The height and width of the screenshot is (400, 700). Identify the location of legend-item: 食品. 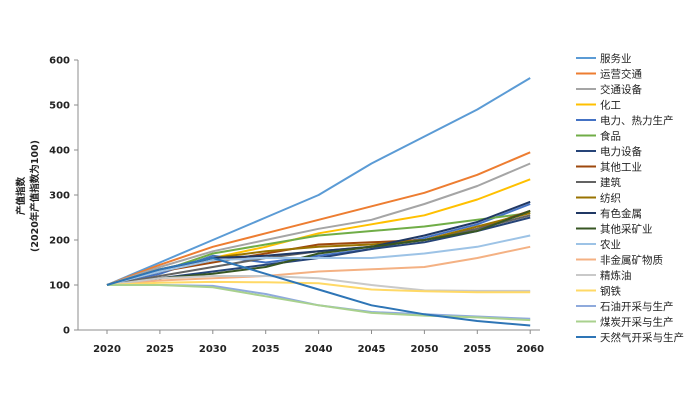
(598, 136).